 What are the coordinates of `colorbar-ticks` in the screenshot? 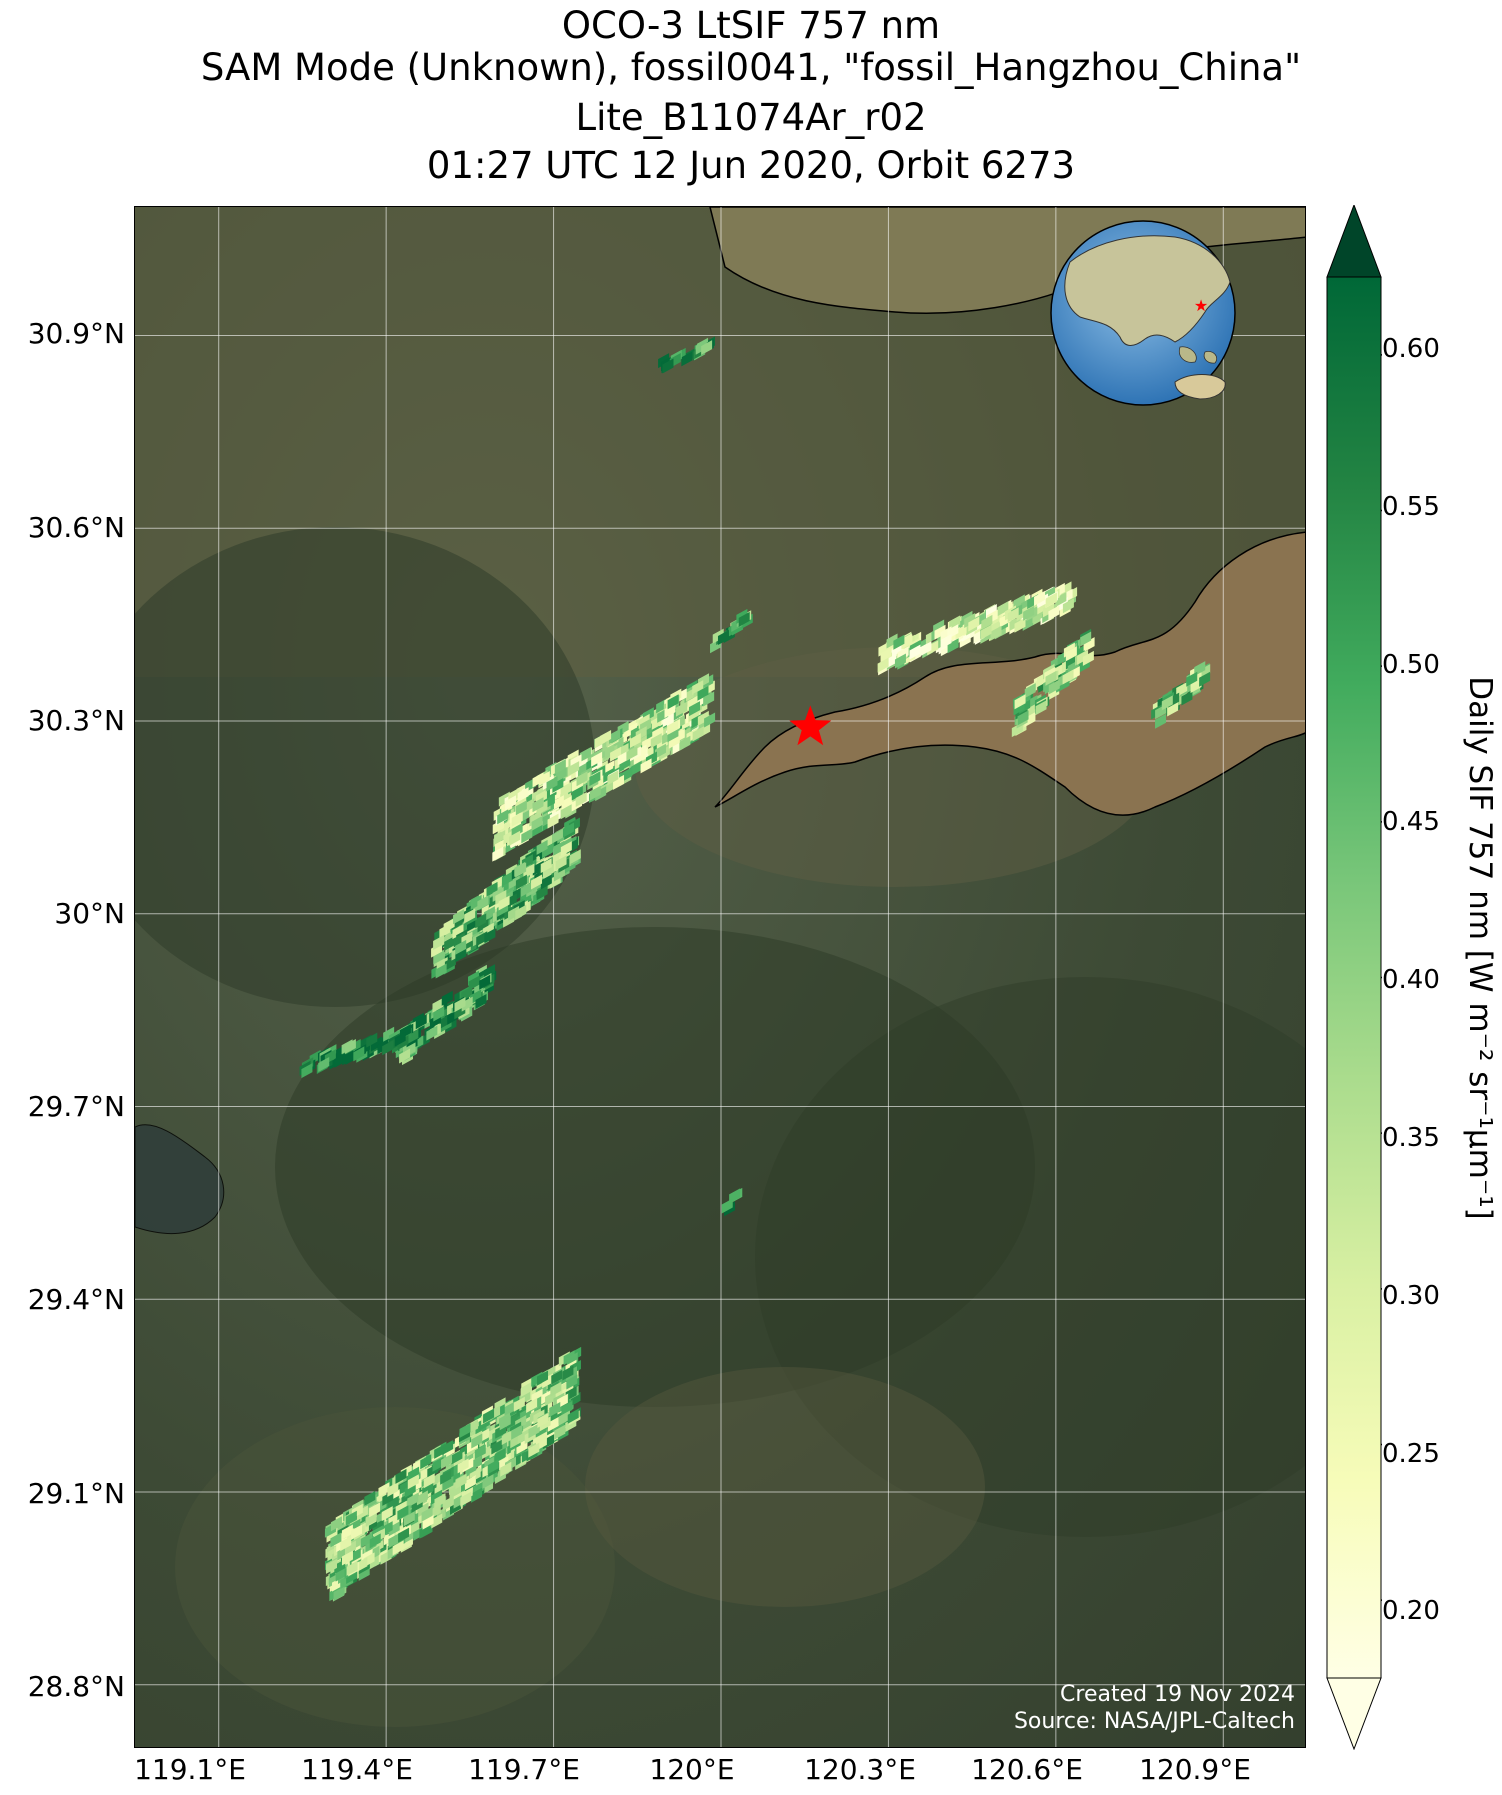 It's located at (1381, 977).